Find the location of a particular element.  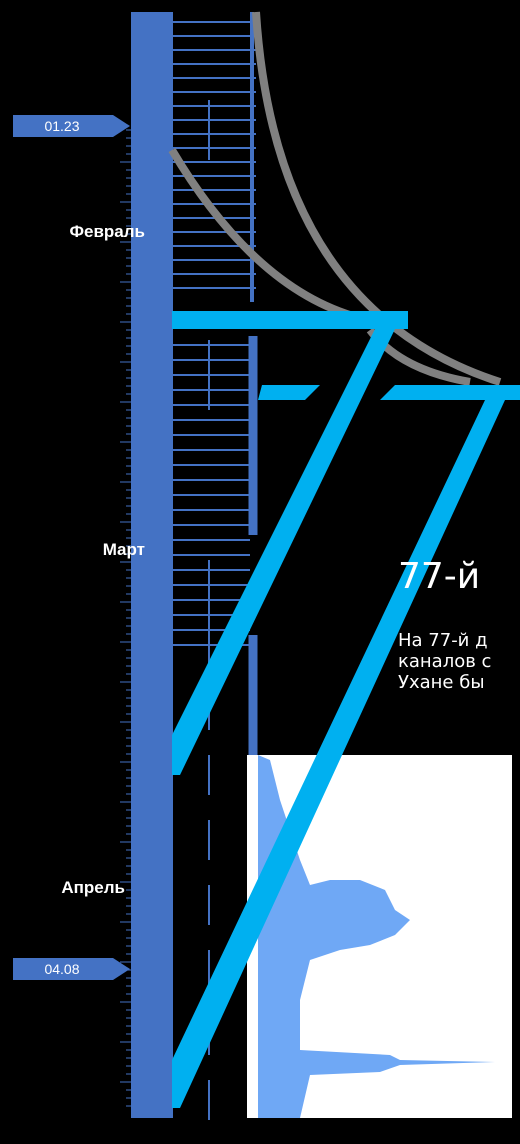

month-label: Февраль is located at coordinates (107, 231).